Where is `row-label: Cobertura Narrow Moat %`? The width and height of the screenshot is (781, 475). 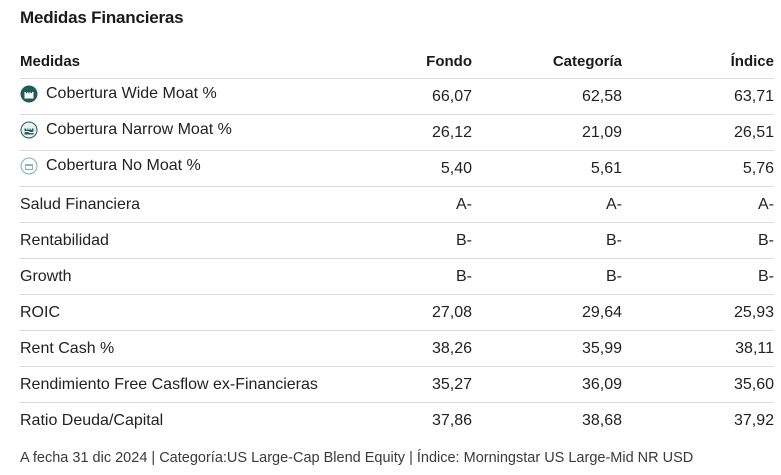
row-label: Cobertura Narrow Moat % is located at coordinates (139, 129).